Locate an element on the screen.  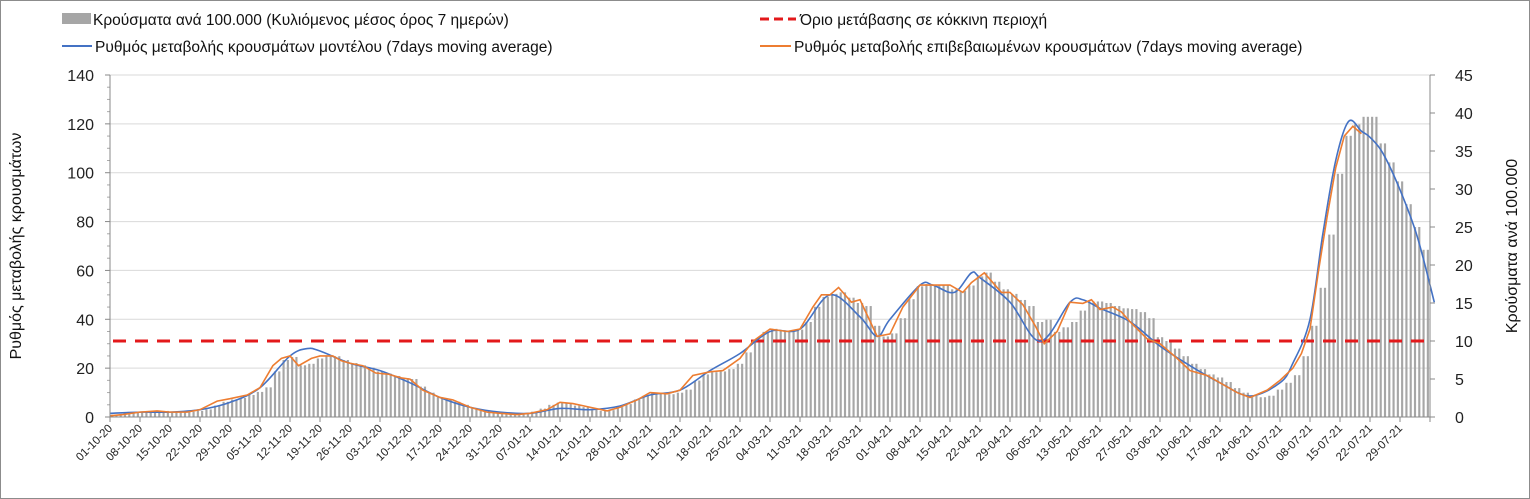
y-tick-label-right: 20 is located at coordinates (1464, 266).